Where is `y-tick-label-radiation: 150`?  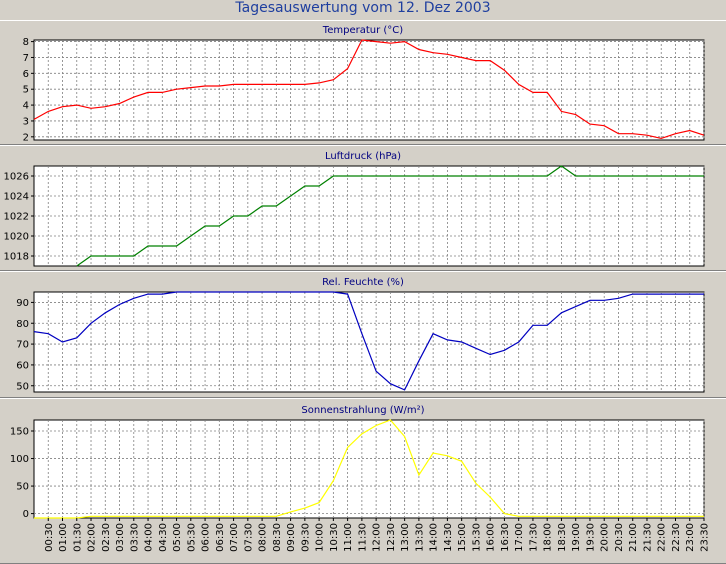
y-tick-label-radiation: 150 is located at coordinates (19, 432).